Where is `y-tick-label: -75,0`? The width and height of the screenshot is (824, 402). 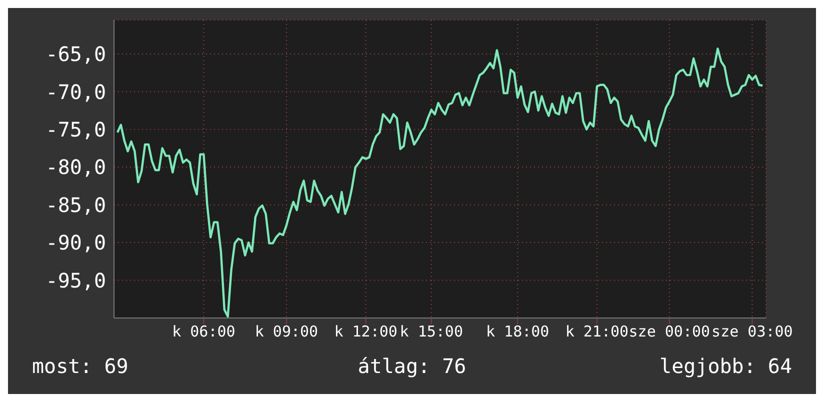 y-tick-label: -75,0 is located at coordinates (76, 129).